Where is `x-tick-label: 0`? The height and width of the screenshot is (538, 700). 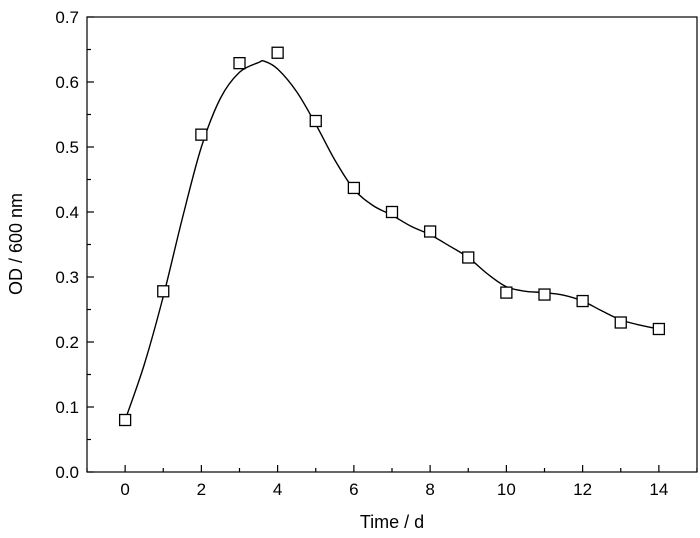 x-tick-label: 0 is located at coordinates (124, 489).